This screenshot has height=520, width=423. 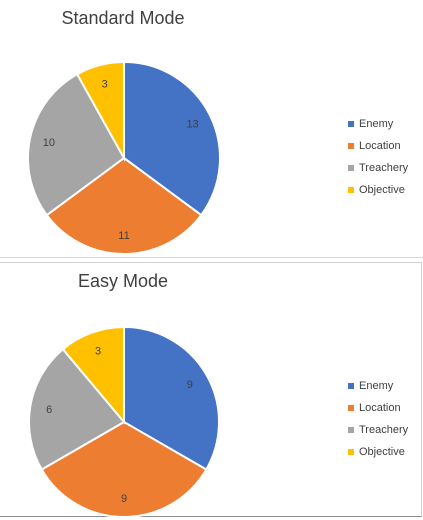 I want to click on data-label-location: 11, so click(x=123, y=236).